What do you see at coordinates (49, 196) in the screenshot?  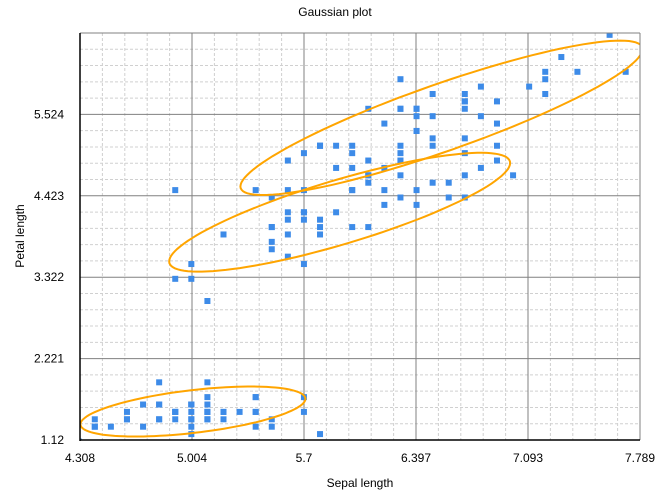 I see `y-tick-label: 4.423` at bounding box center [49, 196].